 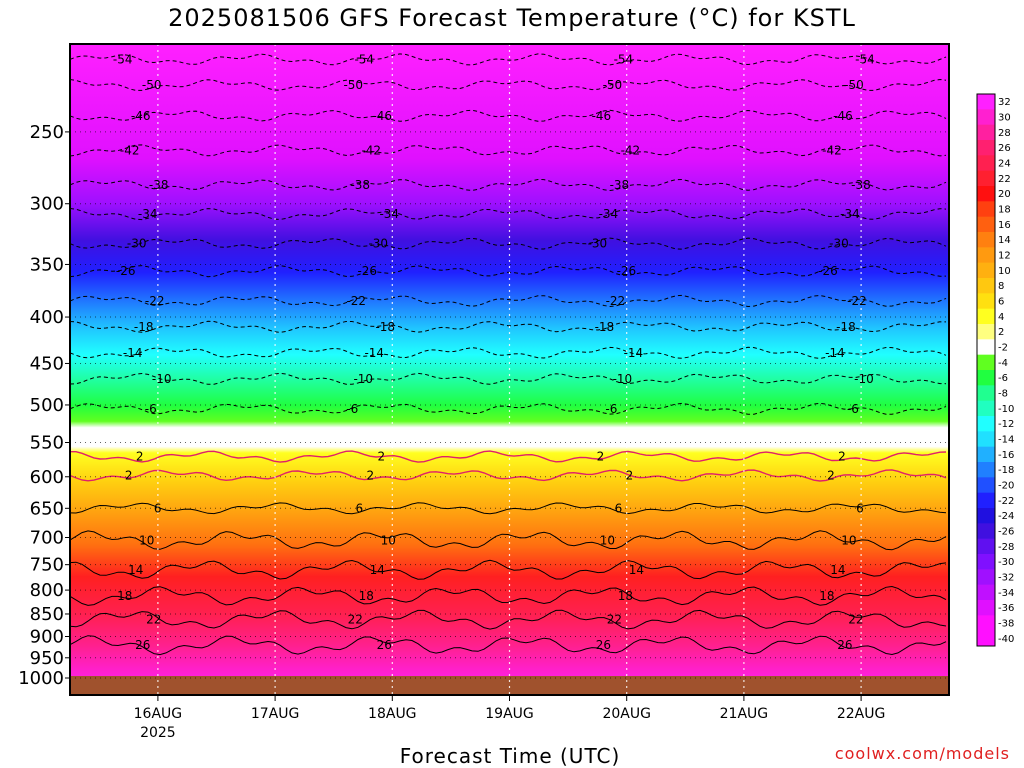 What do you see at coordinates (47, 614) in the screenshot?
I see `y-tick-label: 850` at bounding box center [47, 614].